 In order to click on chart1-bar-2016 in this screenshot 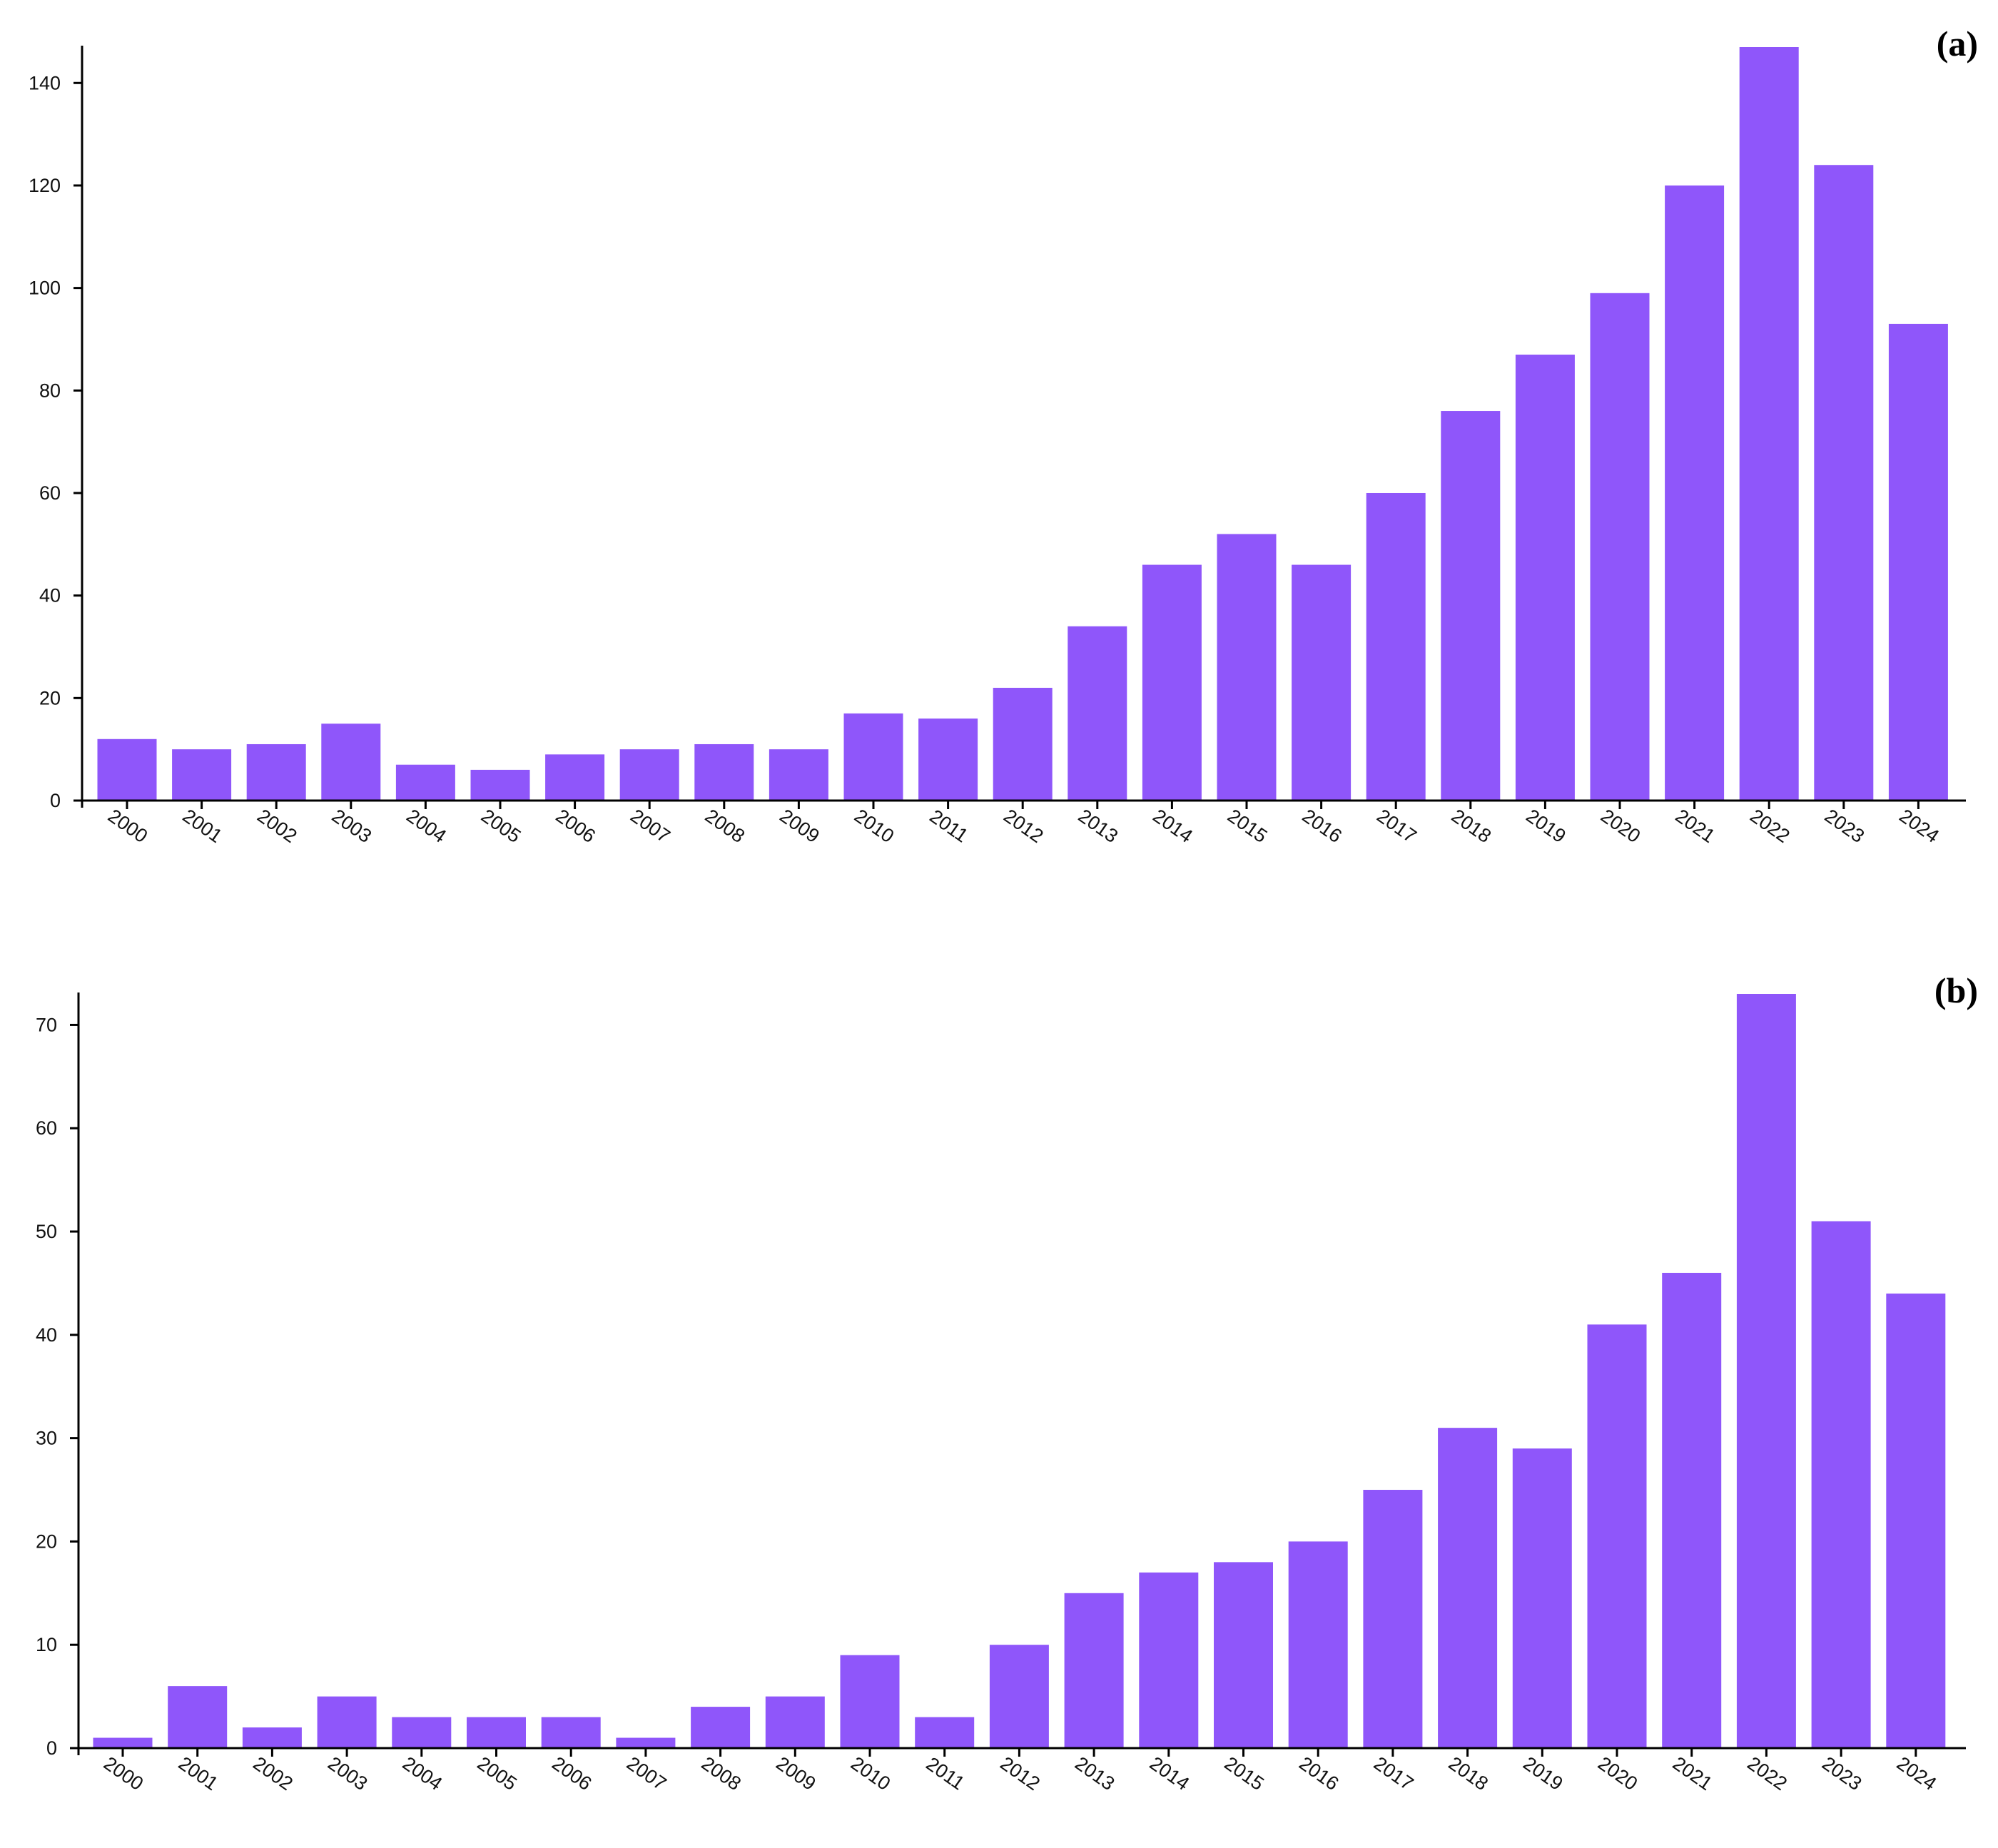, I will do `click(1318, 1645)`.